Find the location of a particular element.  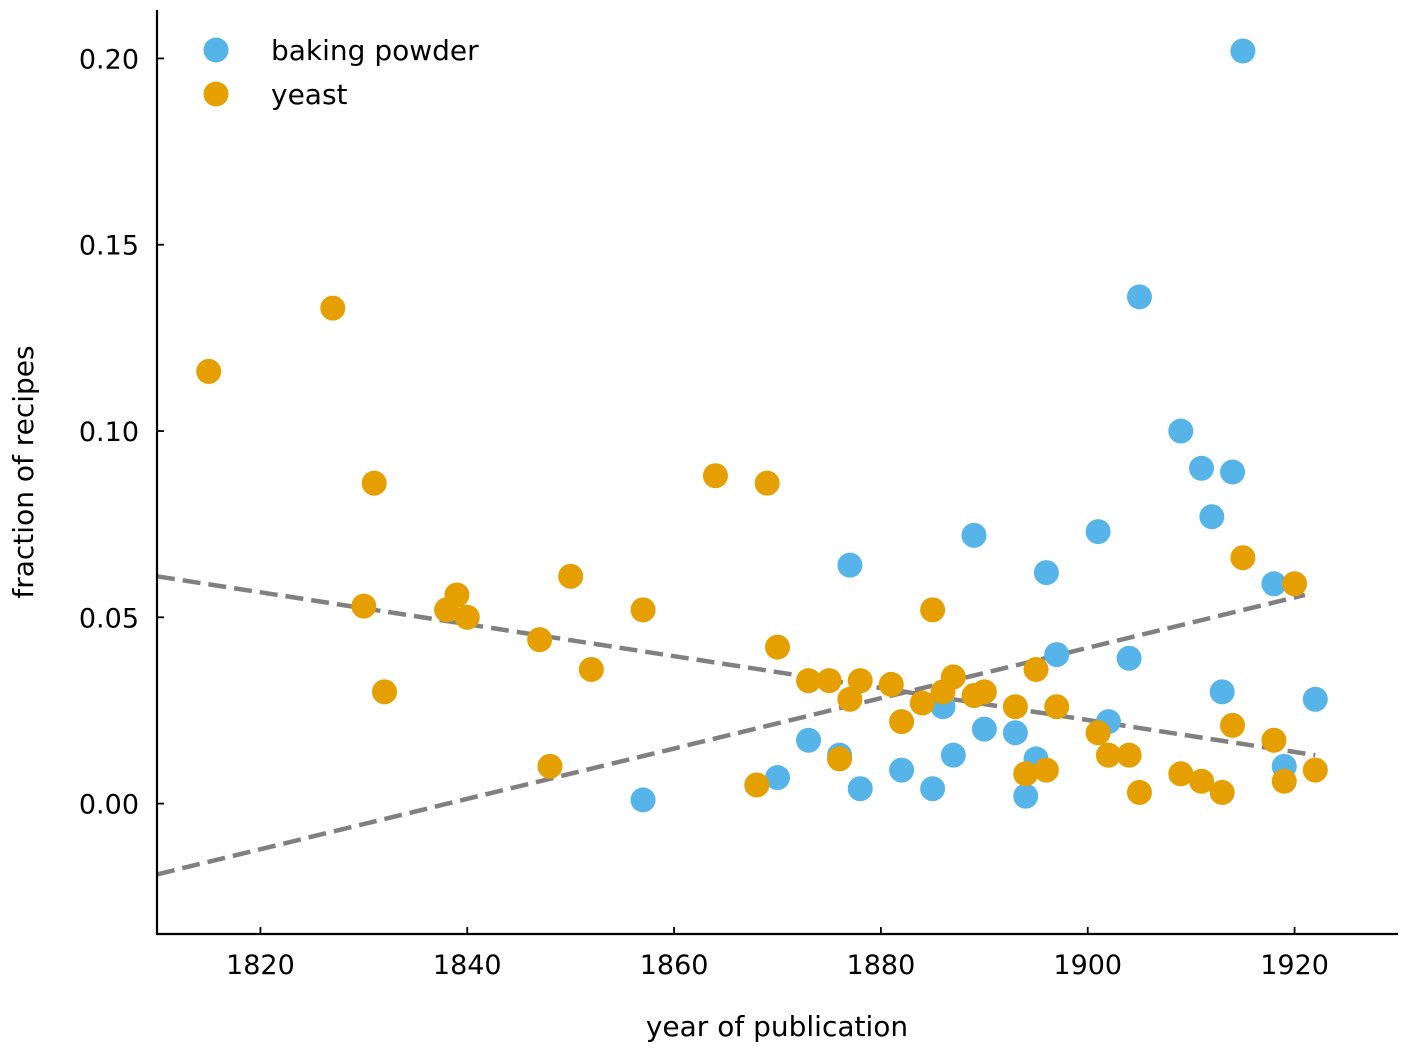

x-tick-label: 1880 is located at coordinates (881, 965).